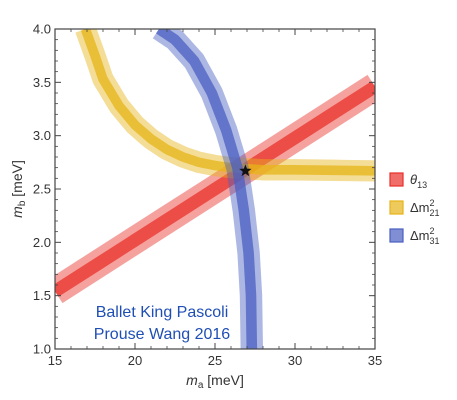 The height and width of the screenshot is (400, 457). What do you see at coordinates (42, 189) in the screenshot?
I see `y-tick-label: 2.5` at bounding box center [42, 189].